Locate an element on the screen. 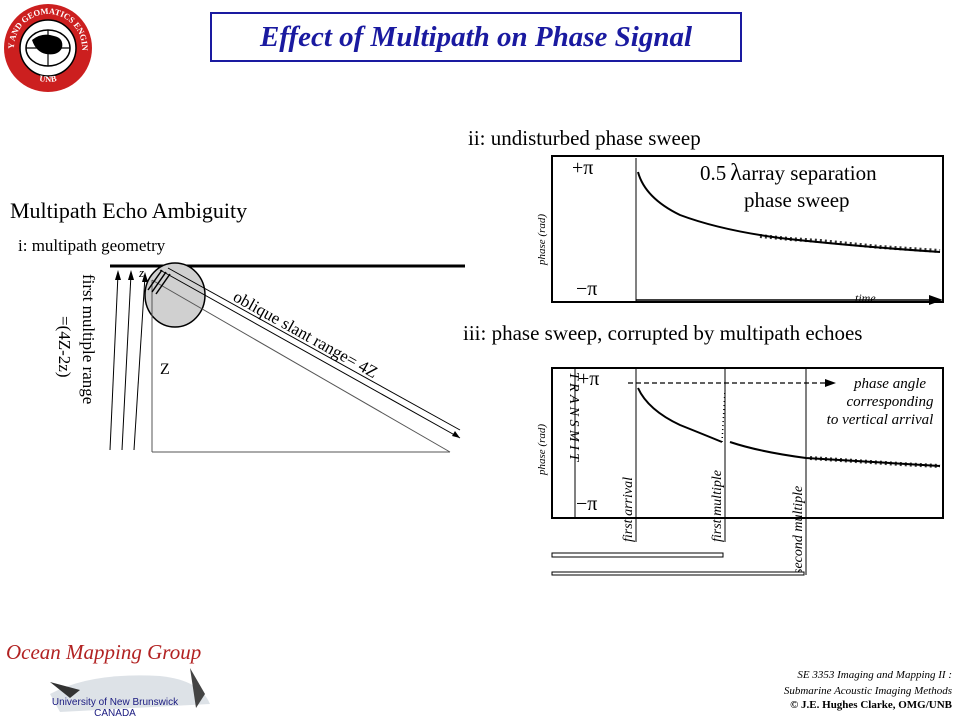 This screenshot has width=960, height=720. time-arrow is located at coordinates (936, 300).